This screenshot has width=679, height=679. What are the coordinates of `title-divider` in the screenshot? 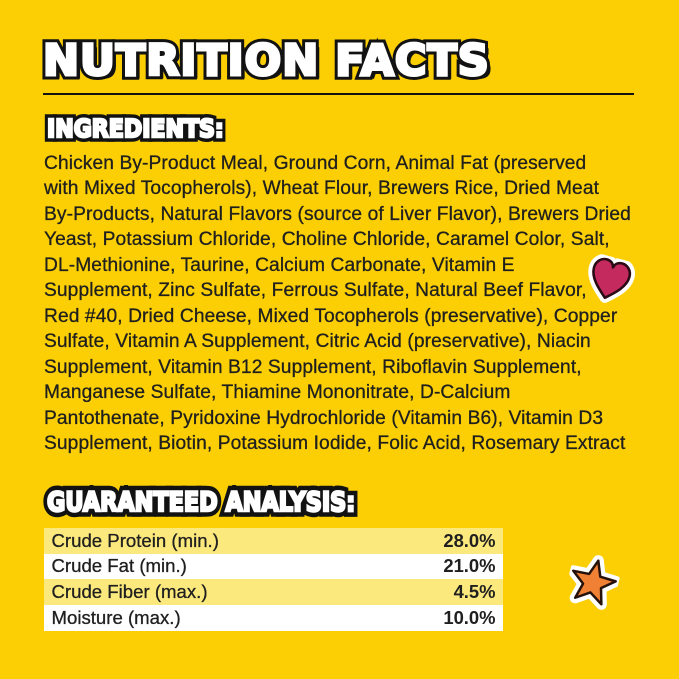 It's located at (338, 93).